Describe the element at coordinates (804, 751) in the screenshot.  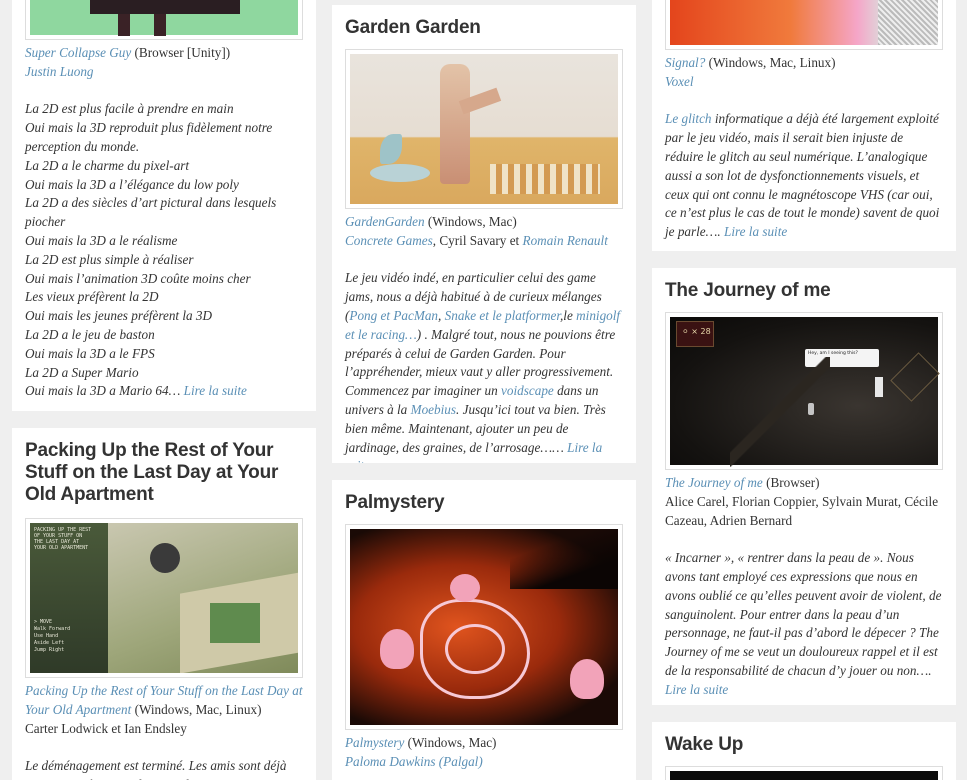
I see `post-card-wake-up: Wake Up` at that location.